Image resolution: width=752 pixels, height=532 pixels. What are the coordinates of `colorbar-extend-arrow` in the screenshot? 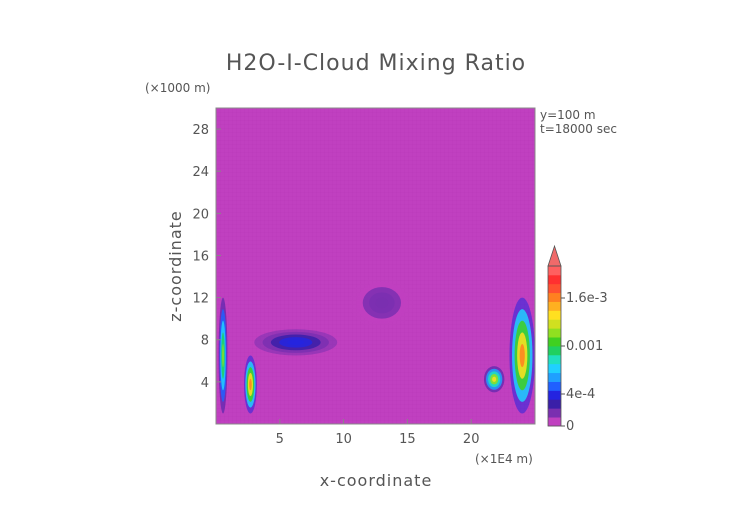 It's located at (554, 255).